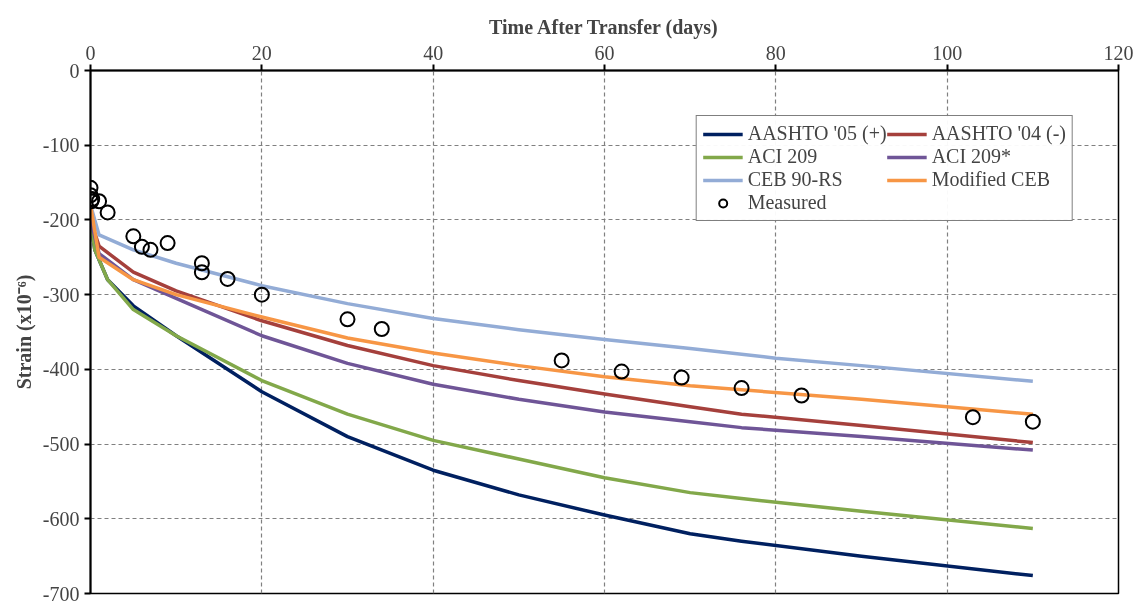  What do you see at coordinates (775, 52) in the screenshot?
I see `x-tick-label: 80` at bounding box center [775, 52].